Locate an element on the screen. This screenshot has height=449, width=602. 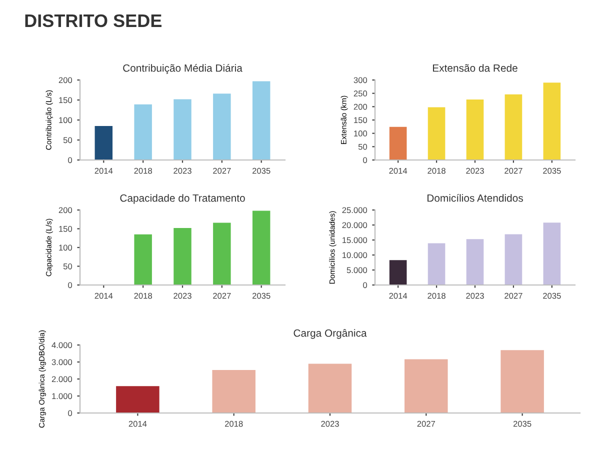
y-tick-label: 25.000 is located at coordinates (355, 210).